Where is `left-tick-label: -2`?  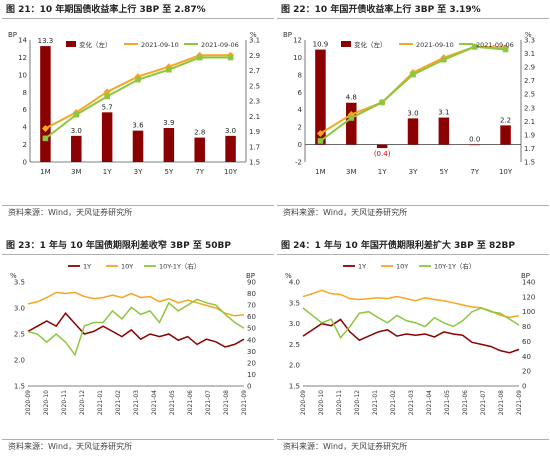
left-tick-label: -2 is located at coordinates (298, 163).